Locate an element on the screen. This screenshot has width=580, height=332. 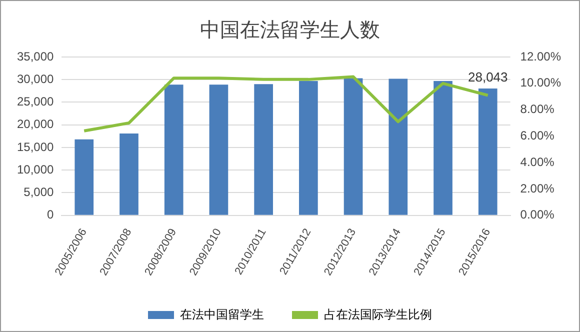
y-tick-label: 10,000 is located at coordinates (35, 169).